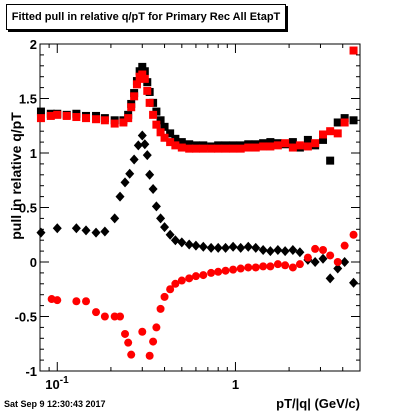 Image resolution: width=400 pixels, height=414 pixels. Describe the element at coordinates (142, 383) in the screenshot. I see `x-tick-labels: 10-1 1` at that location.